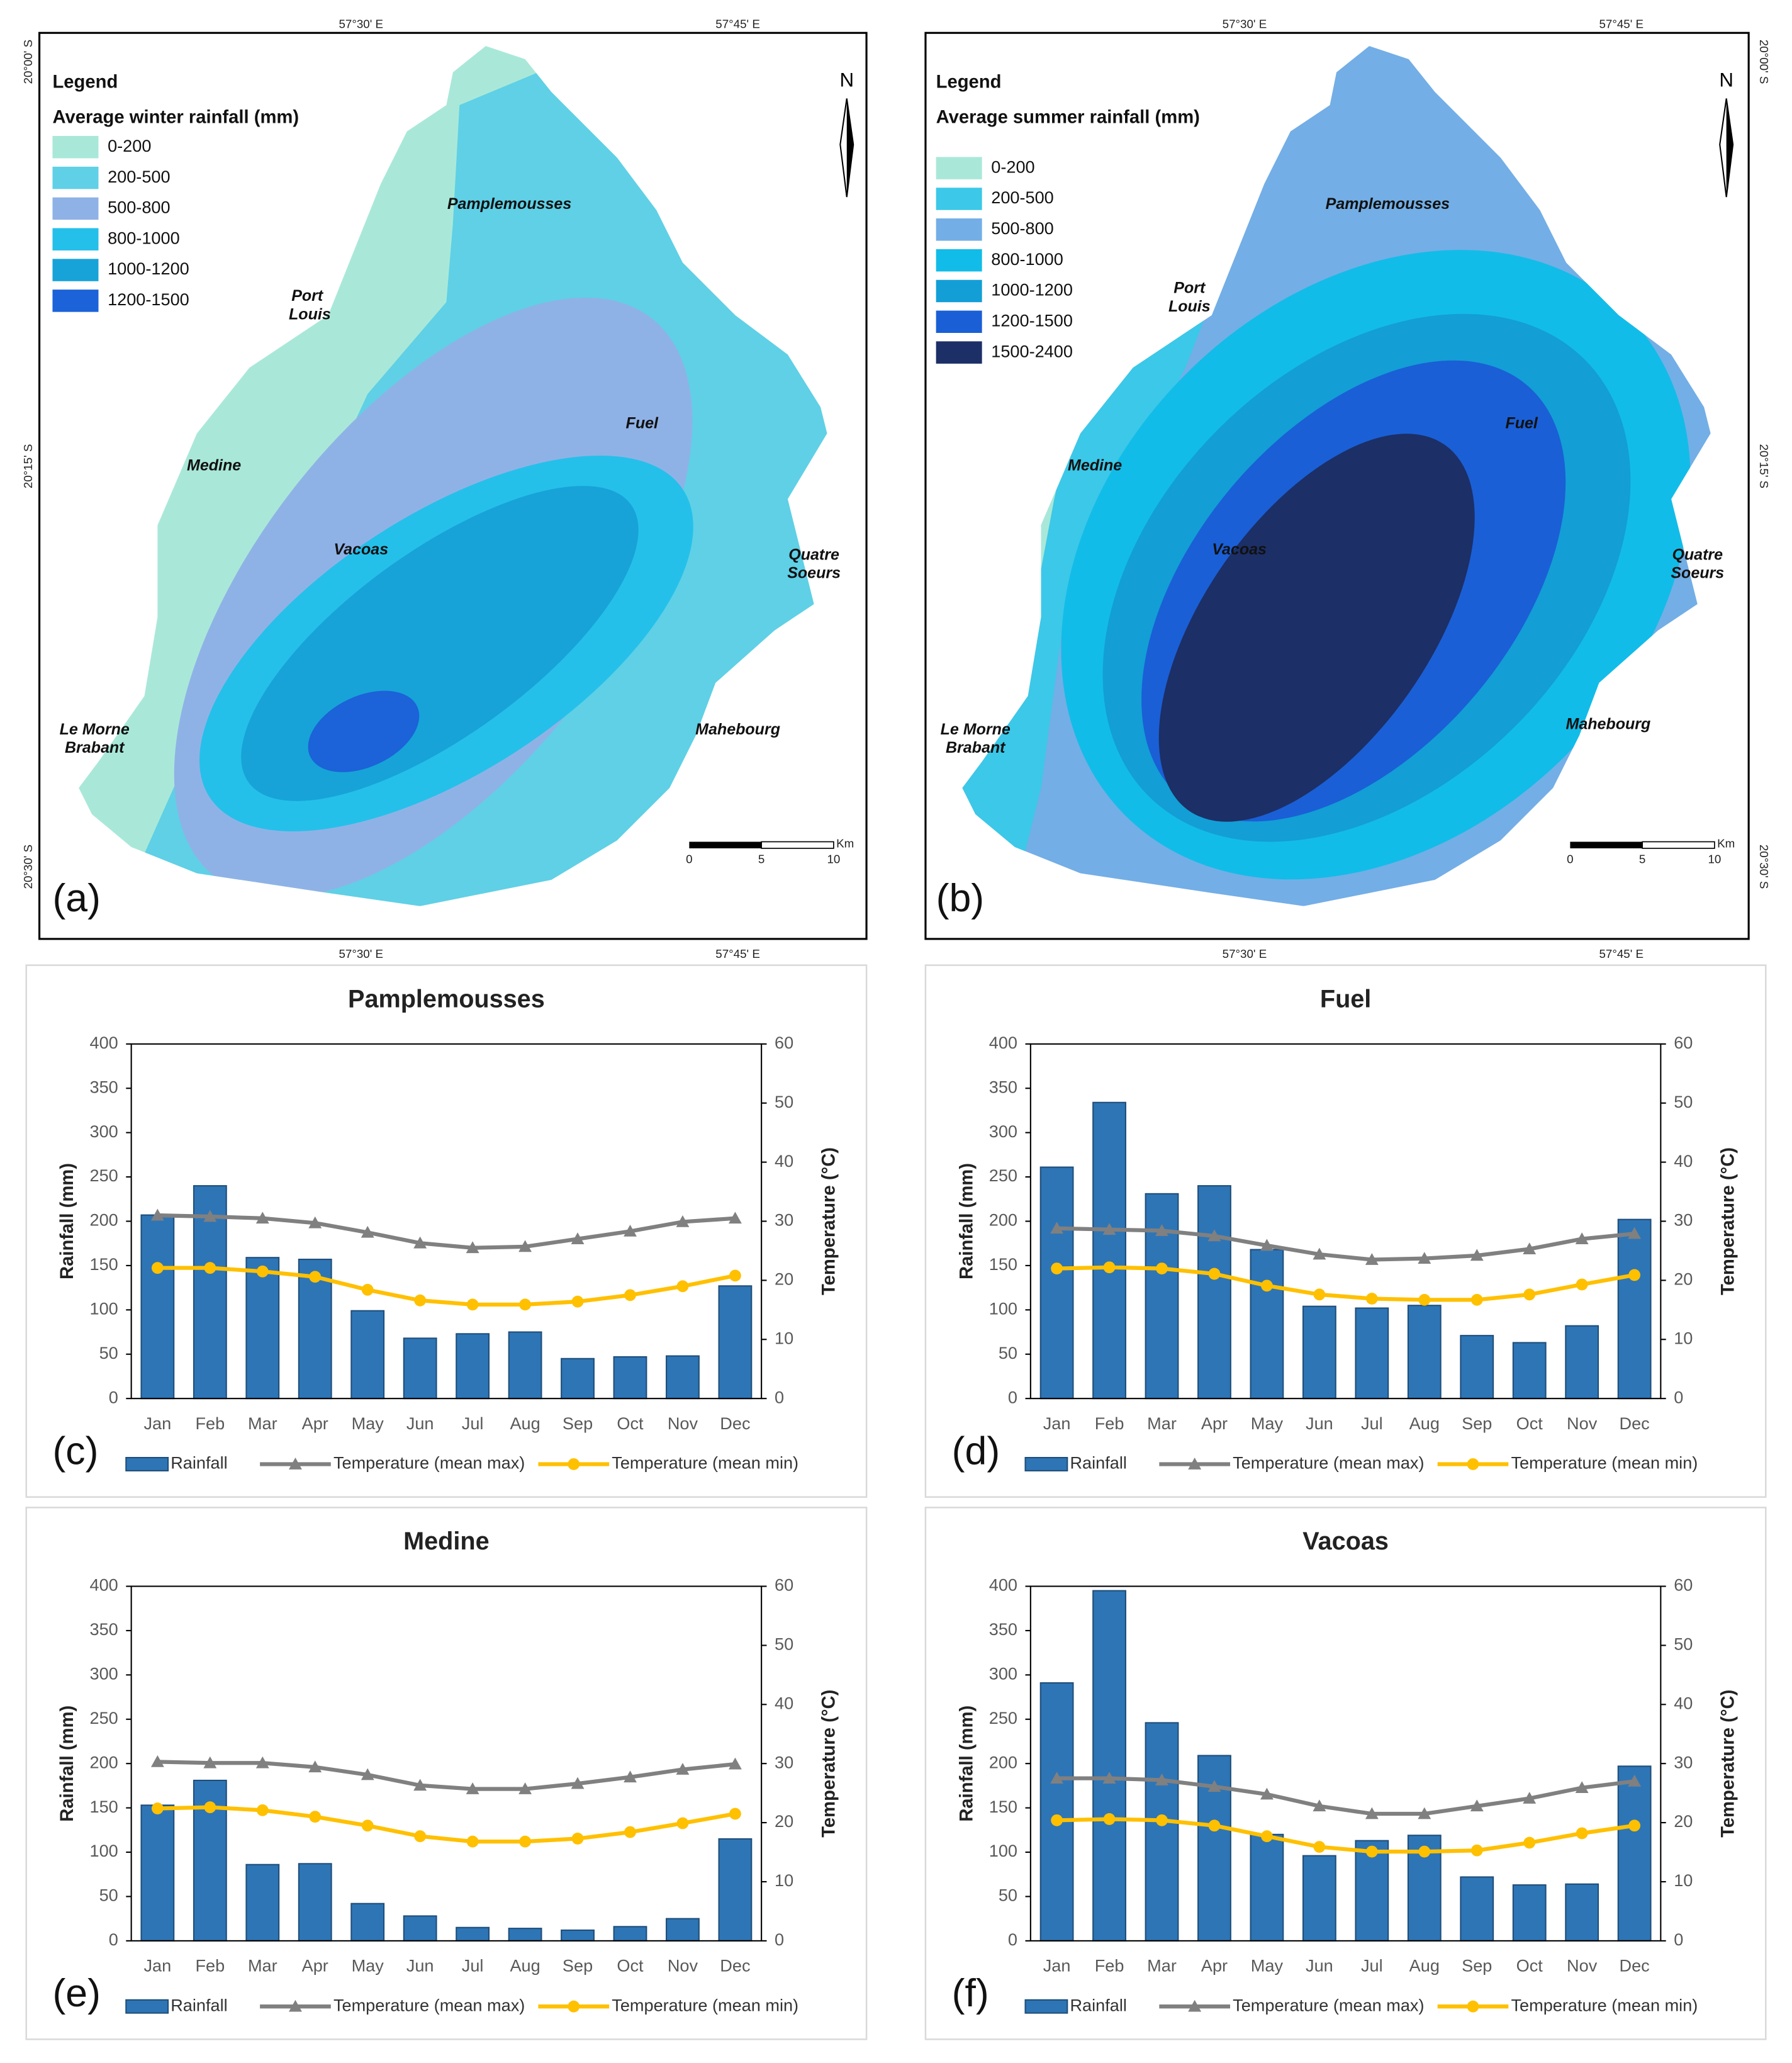  Describe the element at coordinates (735, 1966) in the screenshot. I see `x-tick-label: Dec` at that location.